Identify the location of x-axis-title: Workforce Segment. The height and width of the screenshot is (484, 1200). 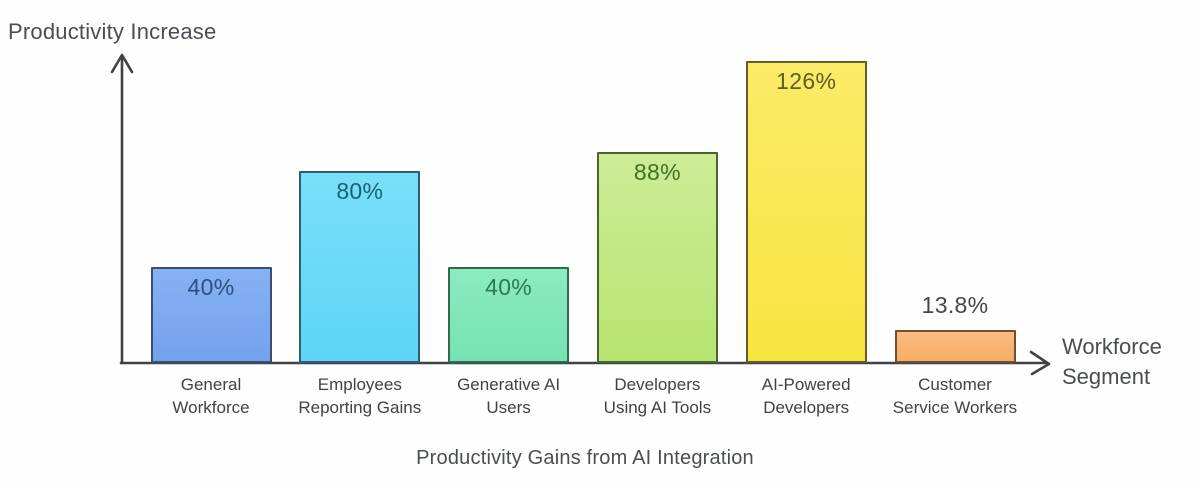
(1112, 361).